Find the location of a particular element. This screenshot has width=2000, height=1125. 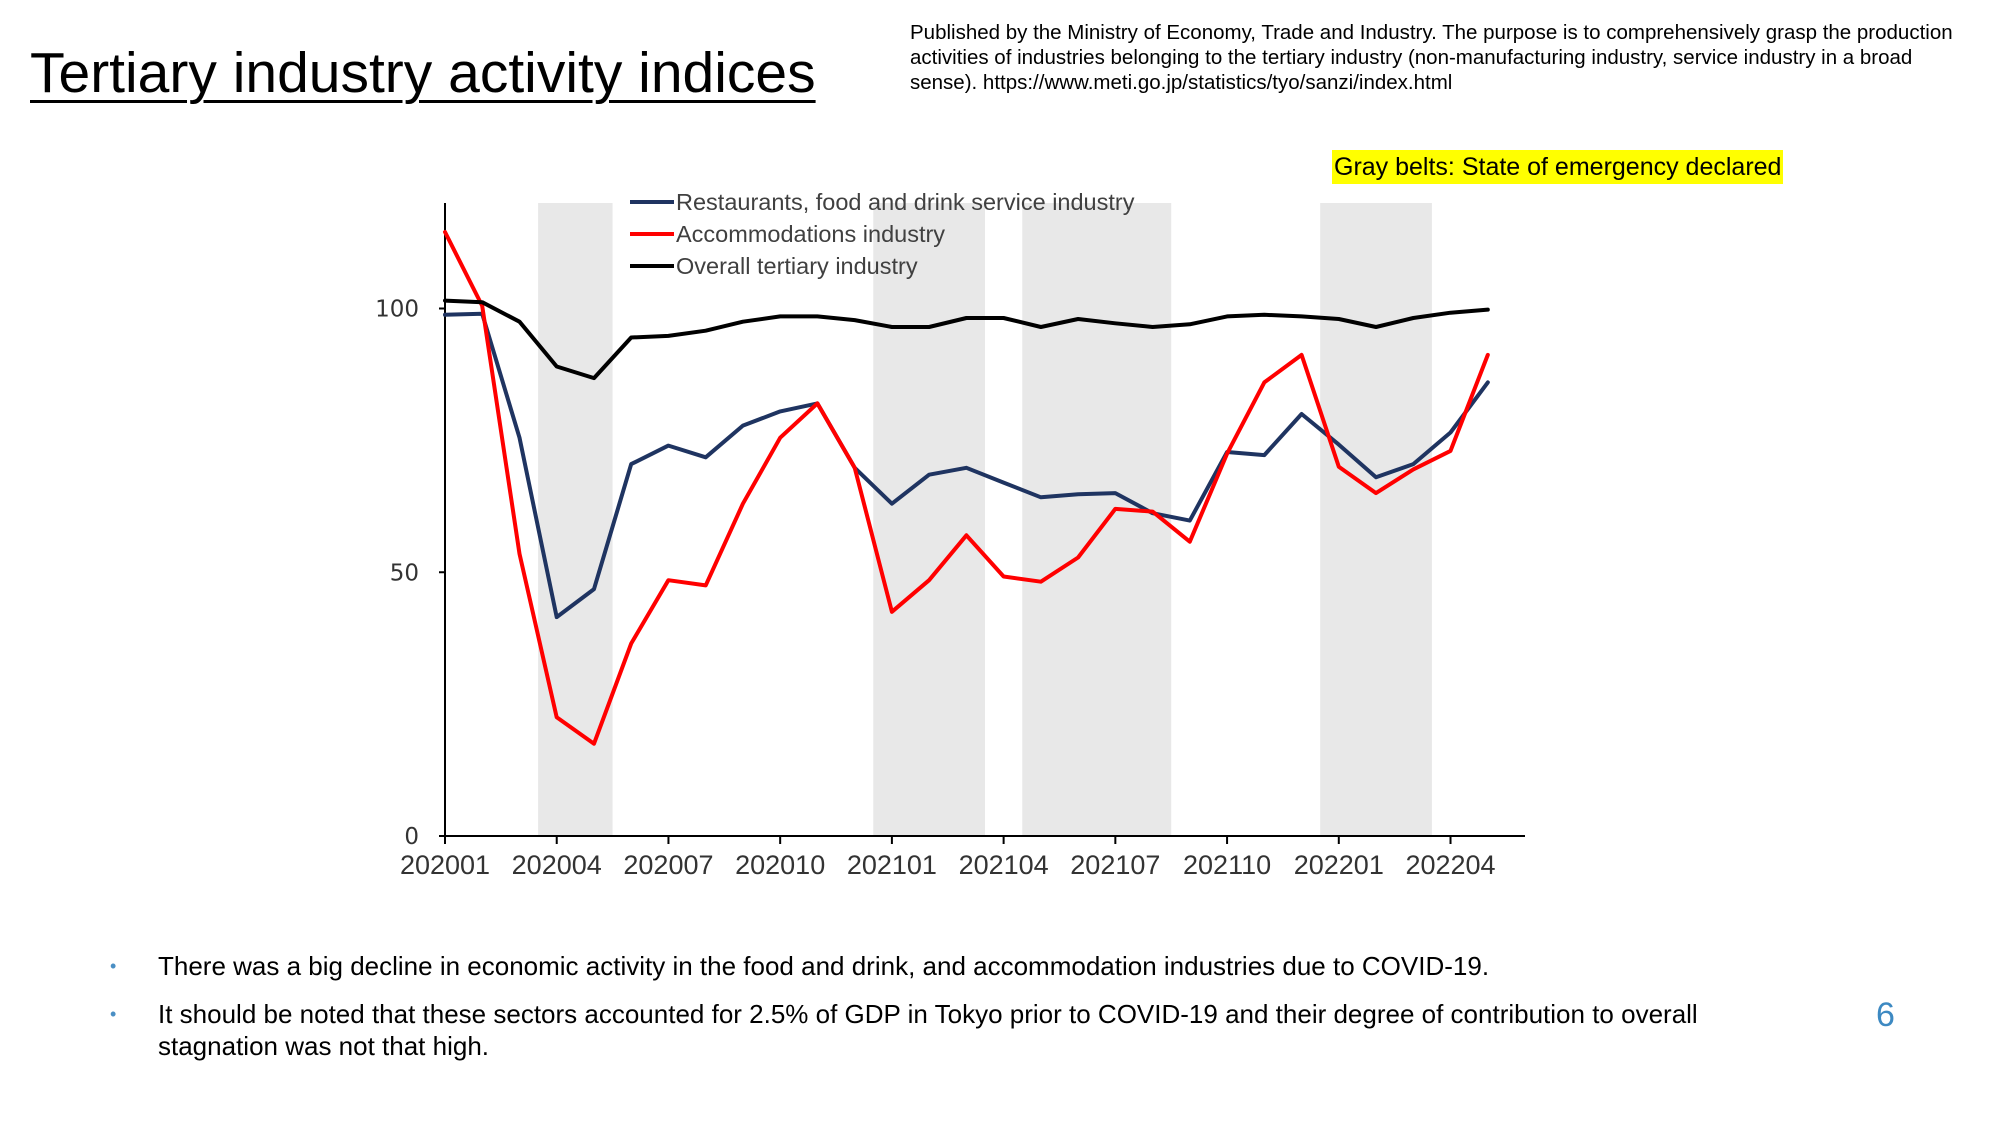

x-tick-label: 202201 is located at coordinates (1339, 865).